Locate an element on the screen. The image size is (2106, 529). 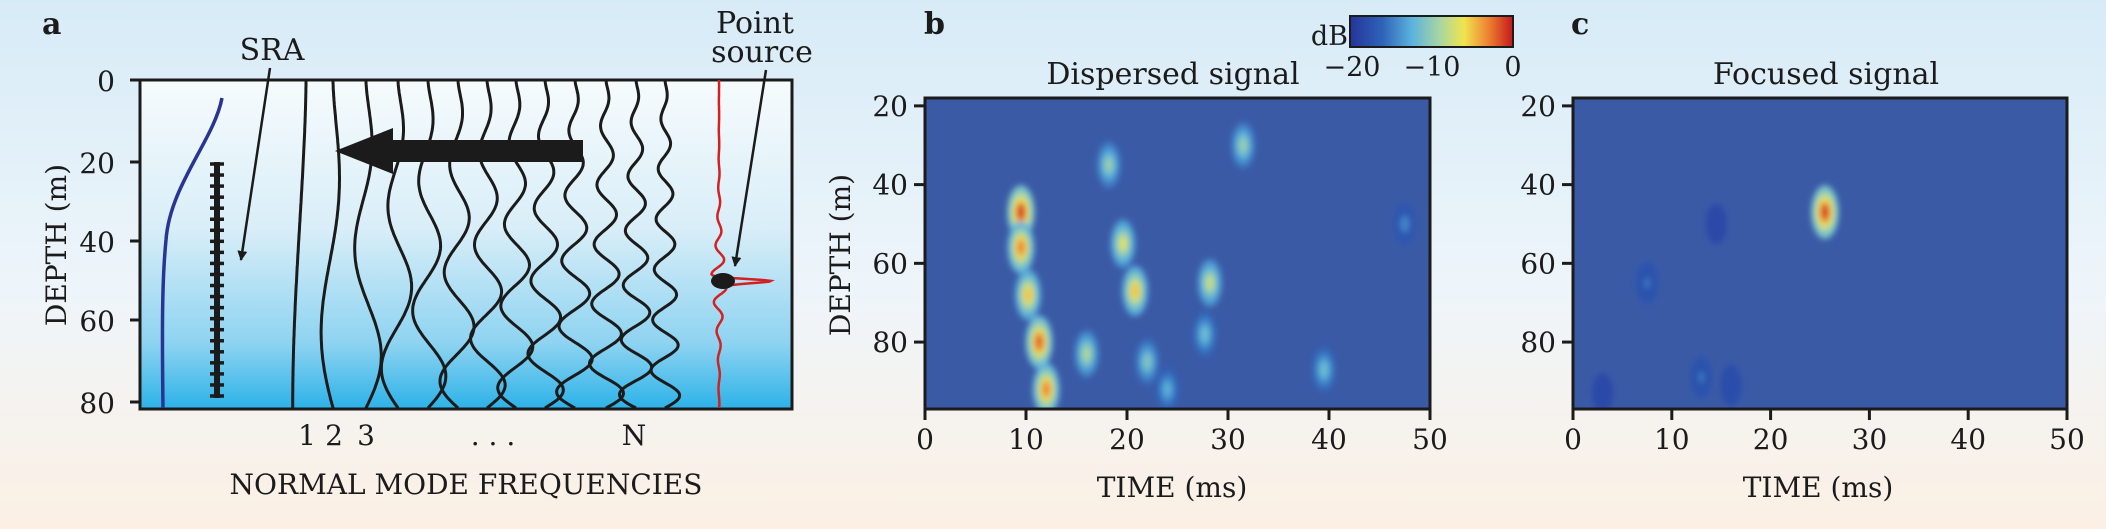
colorbar-gradient is located at coordinates (1431, 31).